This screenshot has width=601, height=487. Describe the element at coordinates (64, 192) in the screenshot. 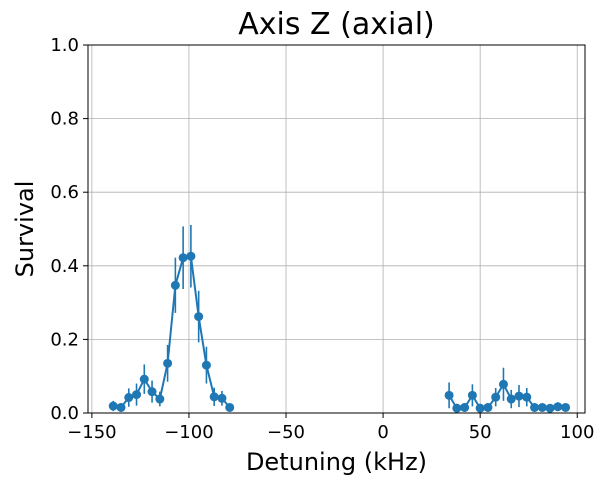

I see `y-tick-label: 0.6` at that location.